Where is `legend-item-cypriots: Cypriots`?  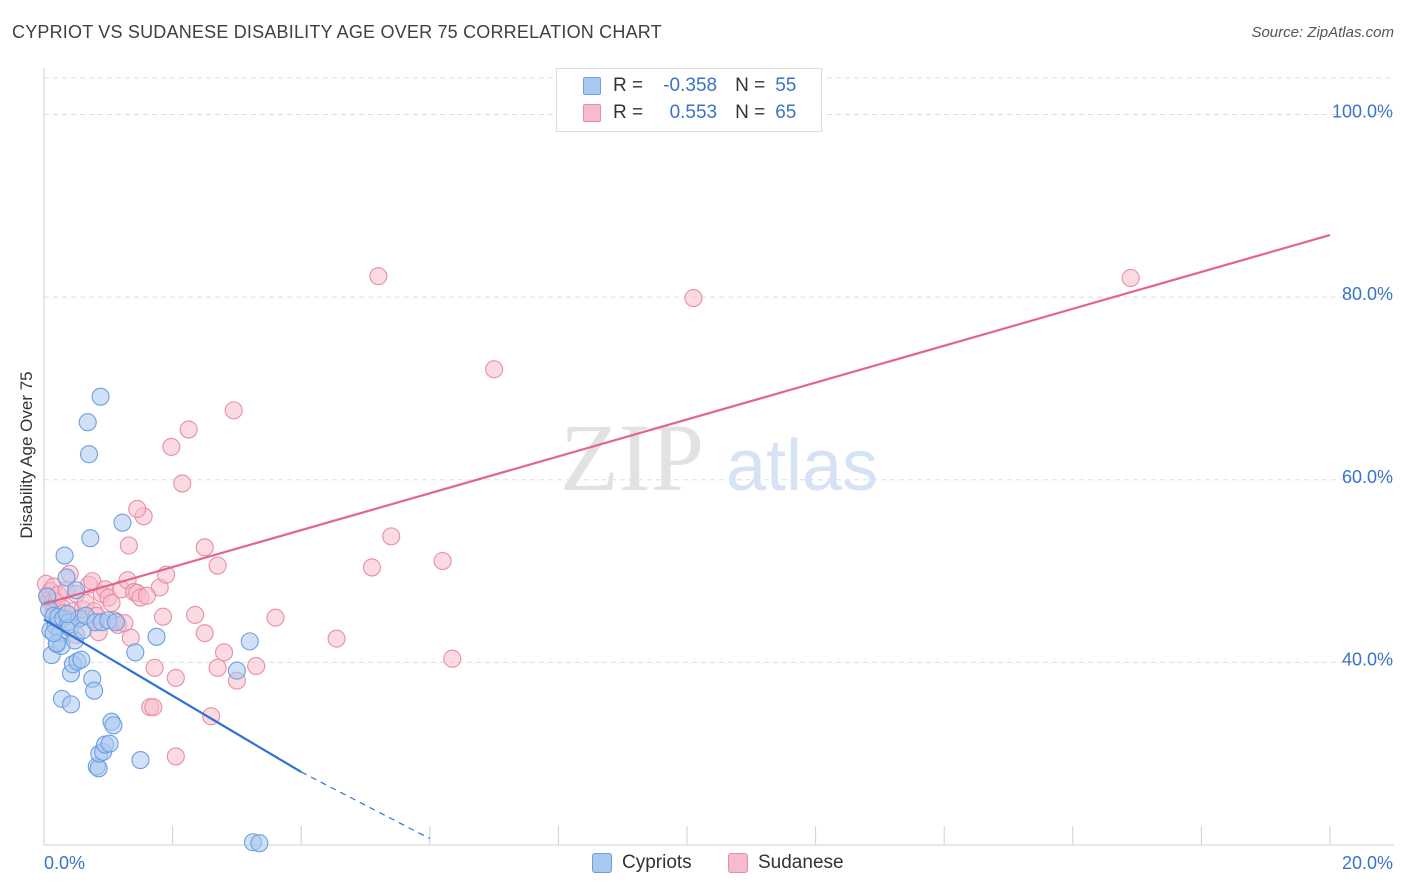
legend-item-cypriots: Cypriots is located at coordinates (642, 863).